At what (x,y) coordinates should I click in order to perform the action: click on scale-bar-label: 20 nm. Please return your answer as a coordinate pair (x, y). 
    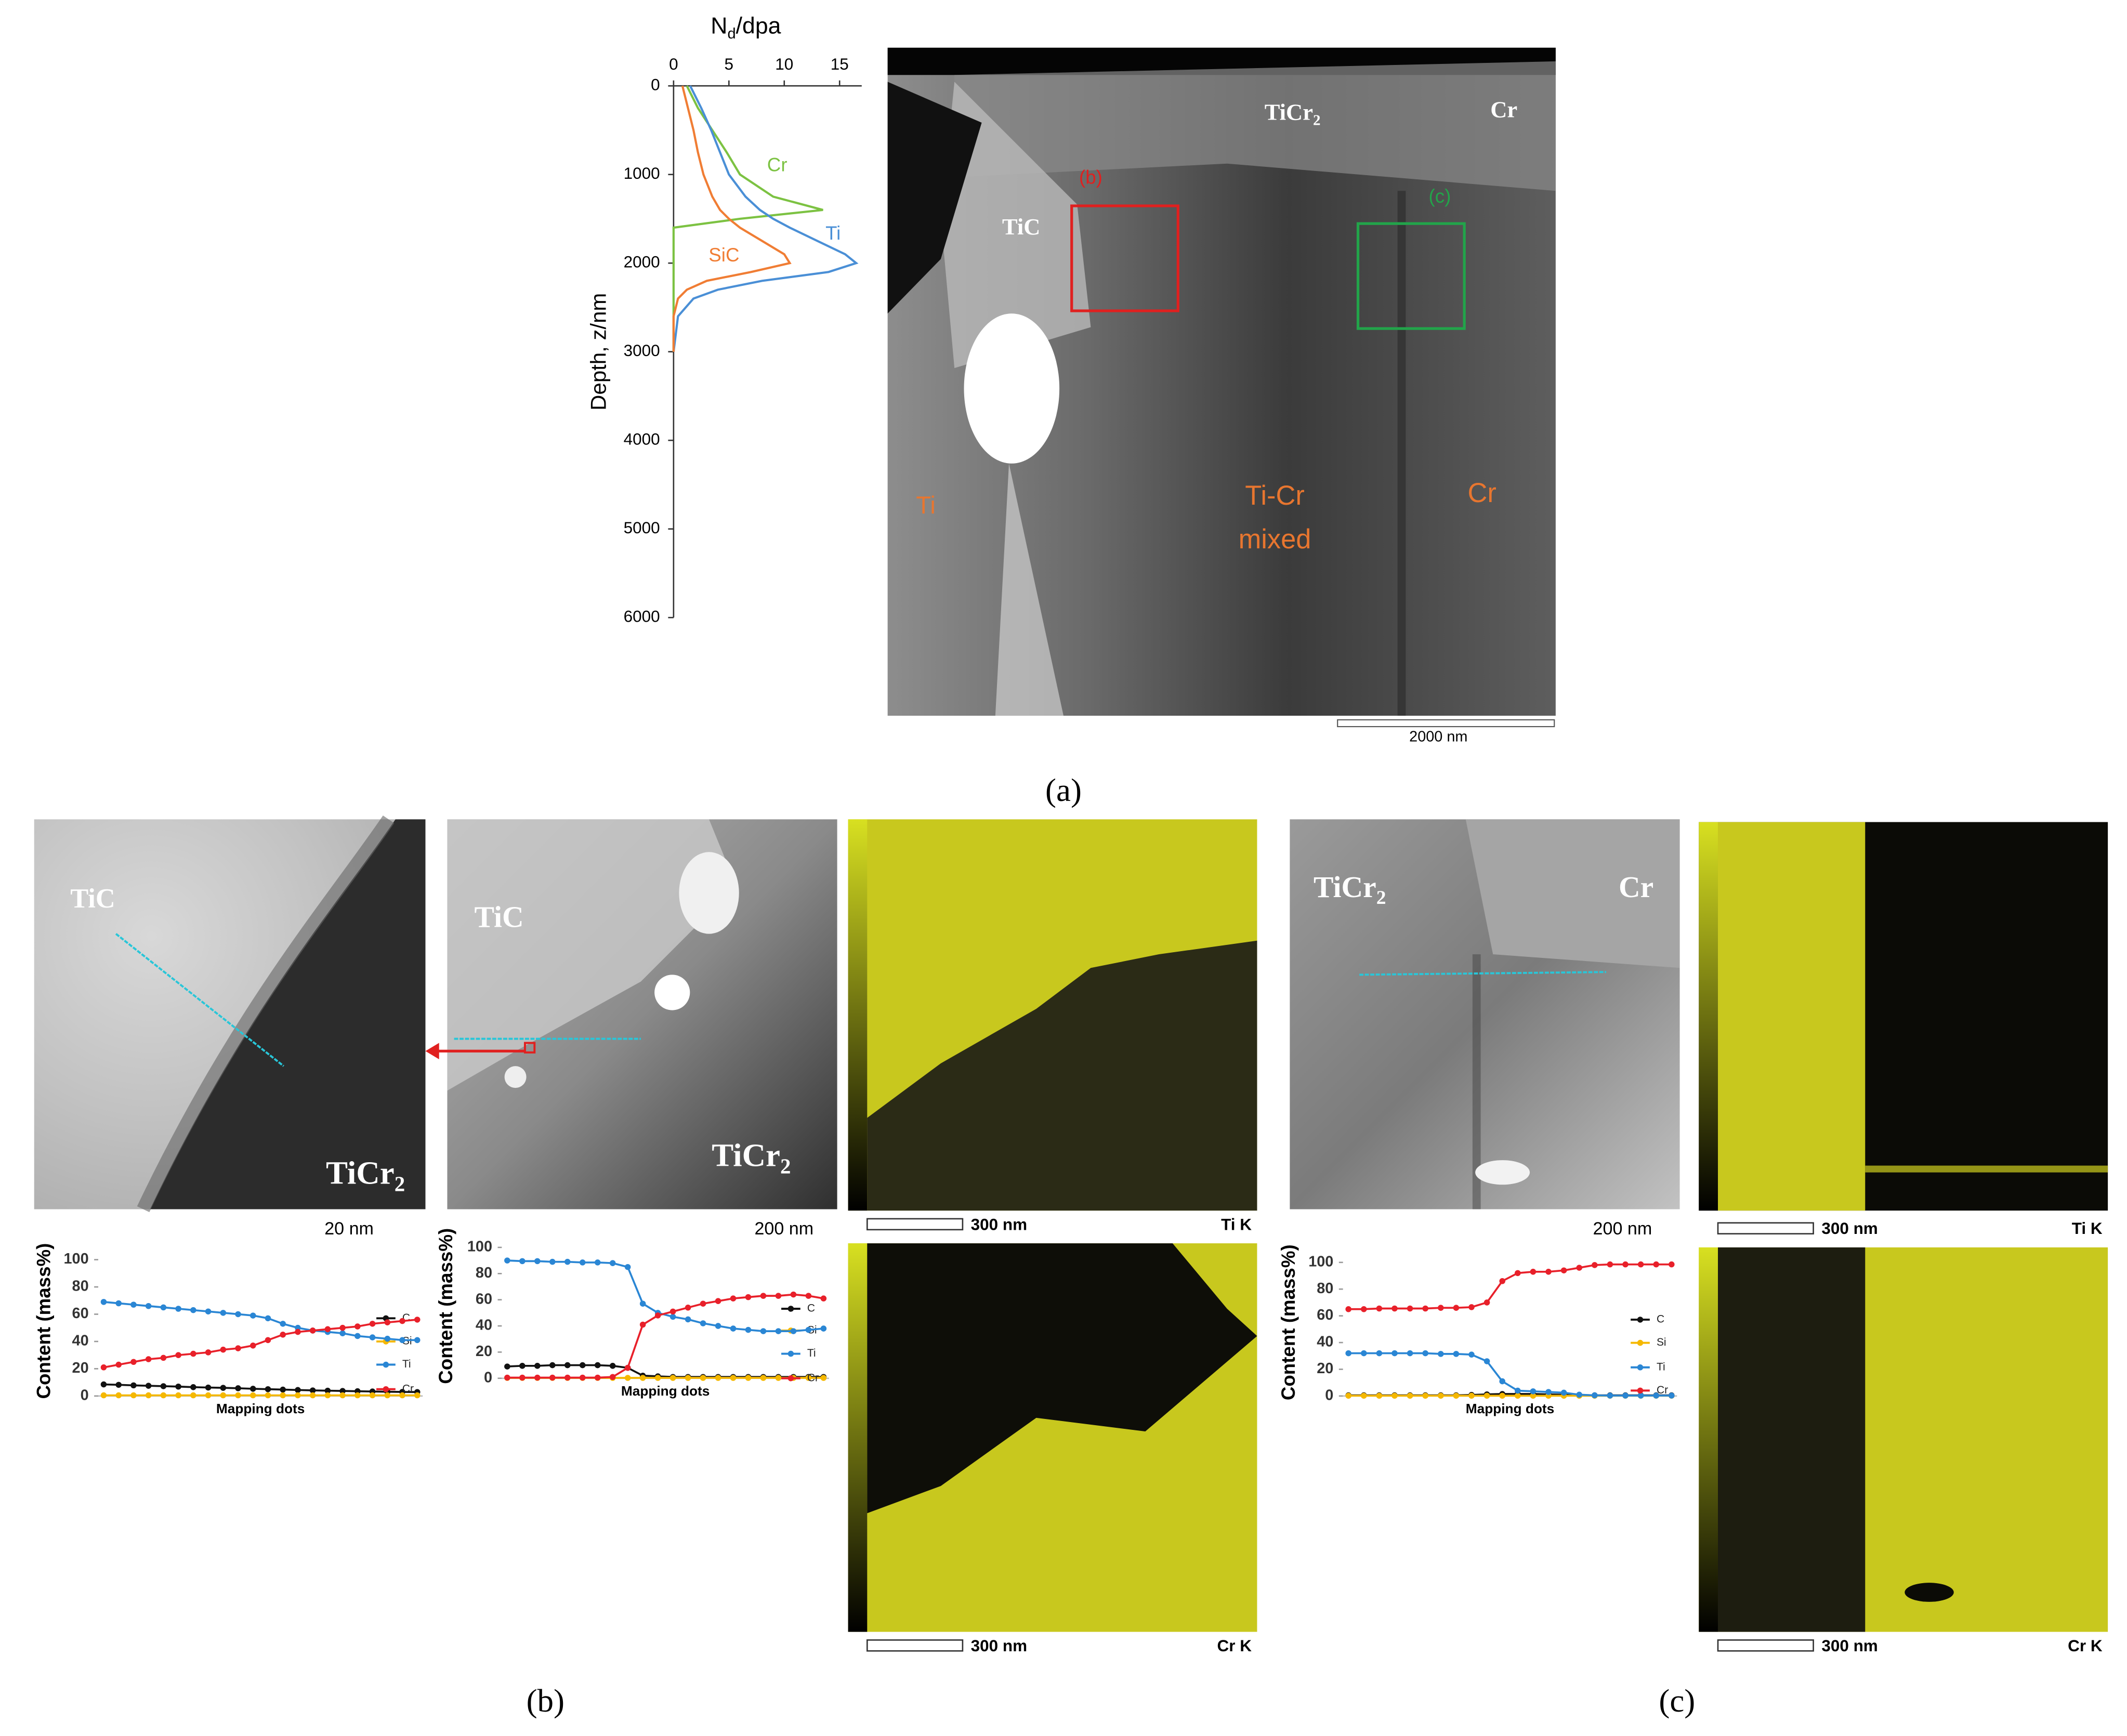
    Looking at the image, I should click on (349, 1229).